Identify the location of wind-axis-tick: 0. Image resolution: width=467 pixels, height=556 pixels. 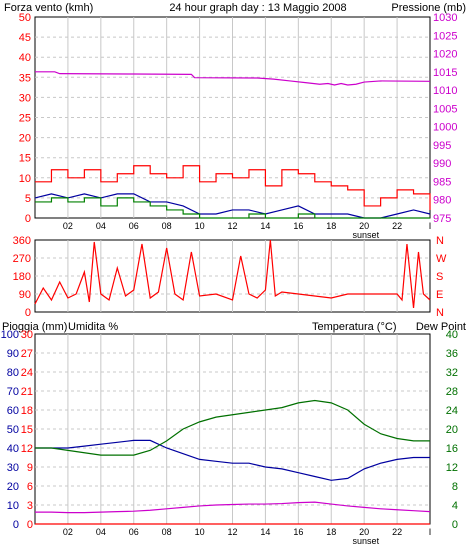
(28, 219).